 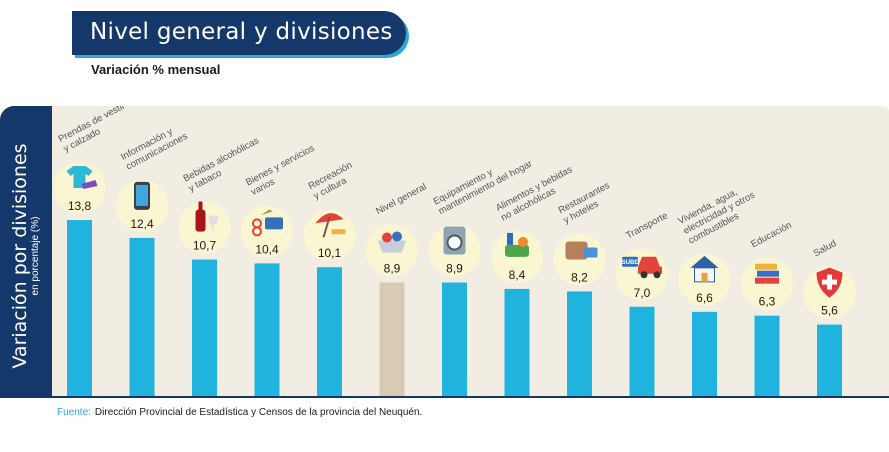 What do you see at coordinates (642, 293) in the screenshot?
I see `value-label: 7,0` at bounding box center [642, 293].